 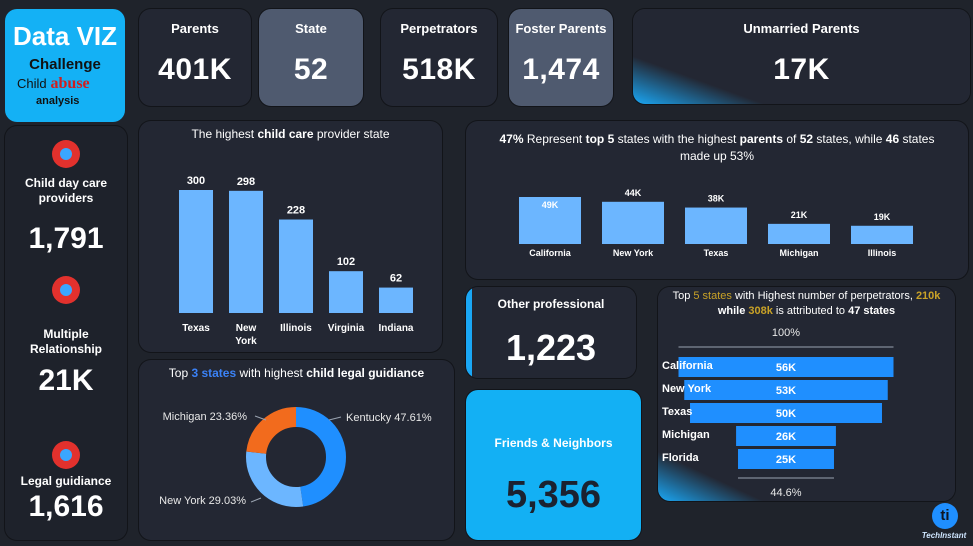 I want to click on kpi-label: Friends & Neighbors, so click(x=553, y=443).